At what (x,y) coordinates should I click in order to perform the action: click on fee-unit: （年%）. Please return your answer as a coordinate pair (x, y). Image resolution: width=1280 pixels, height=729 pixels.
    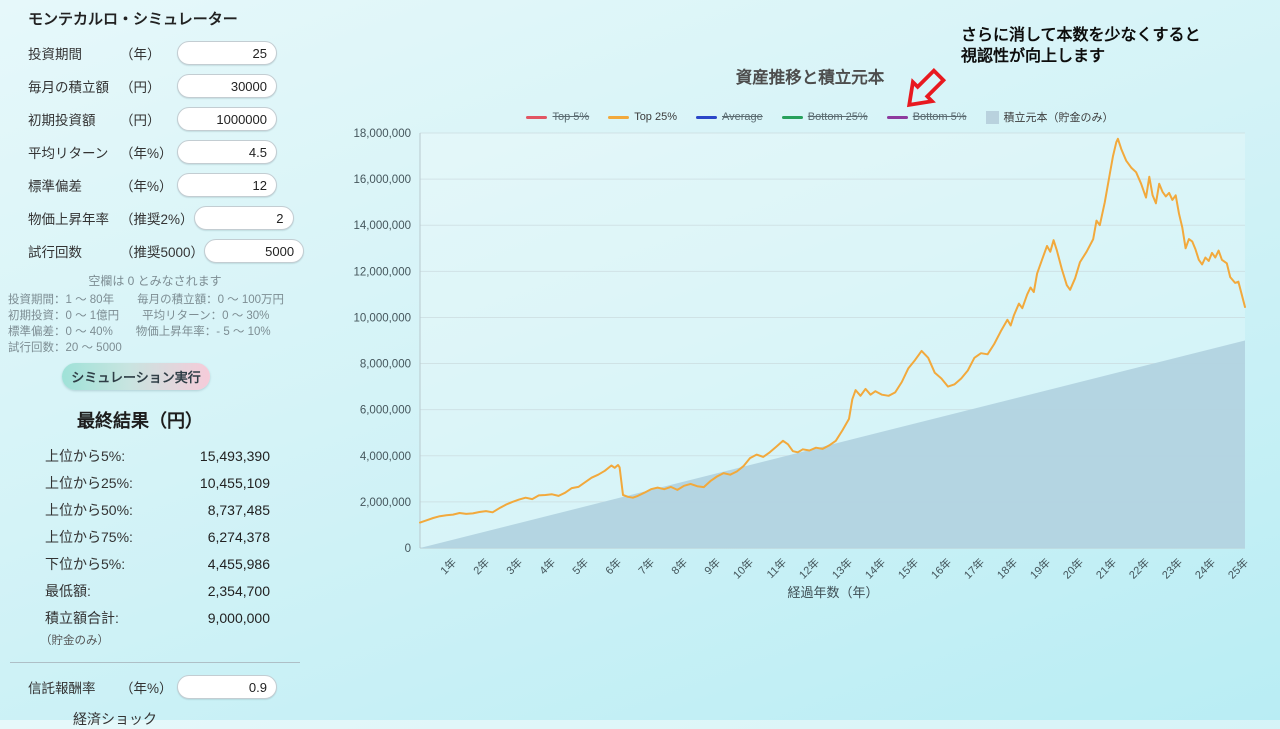
    Looking at the image, I should click on (146, 688).